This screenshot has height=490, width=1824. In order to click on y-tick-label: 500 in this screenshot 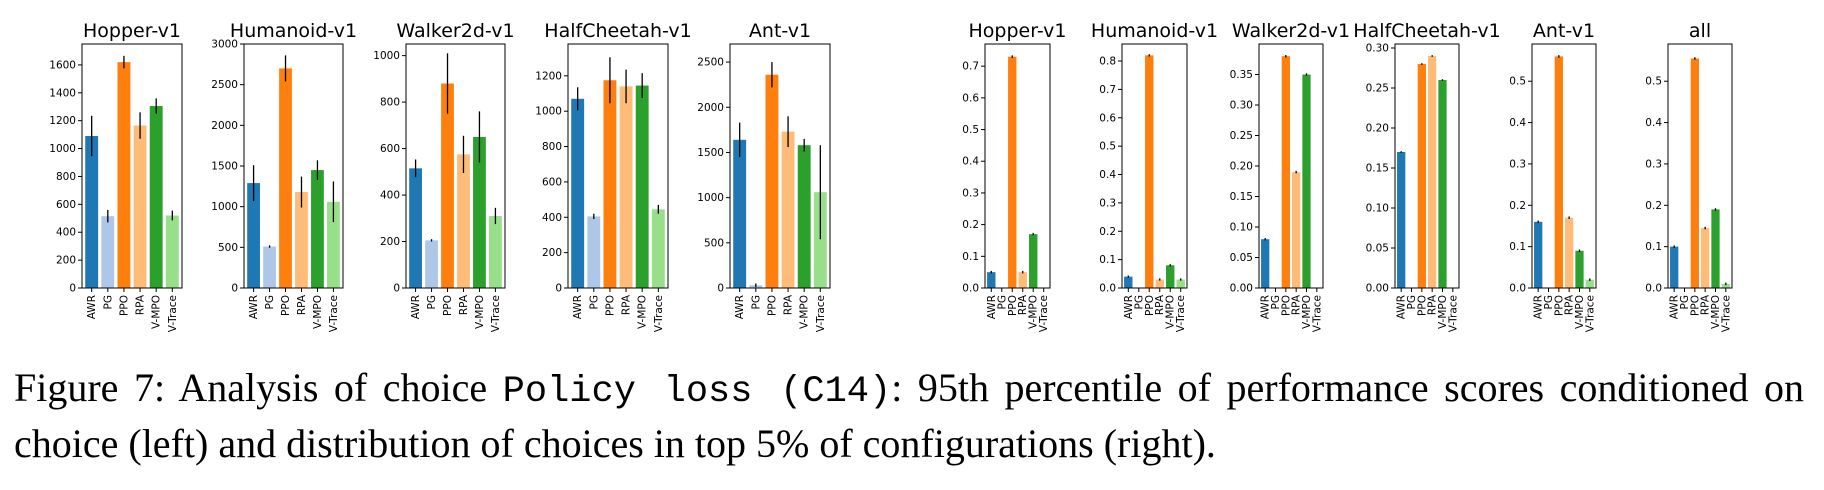, I will do `click(714, 243)`.